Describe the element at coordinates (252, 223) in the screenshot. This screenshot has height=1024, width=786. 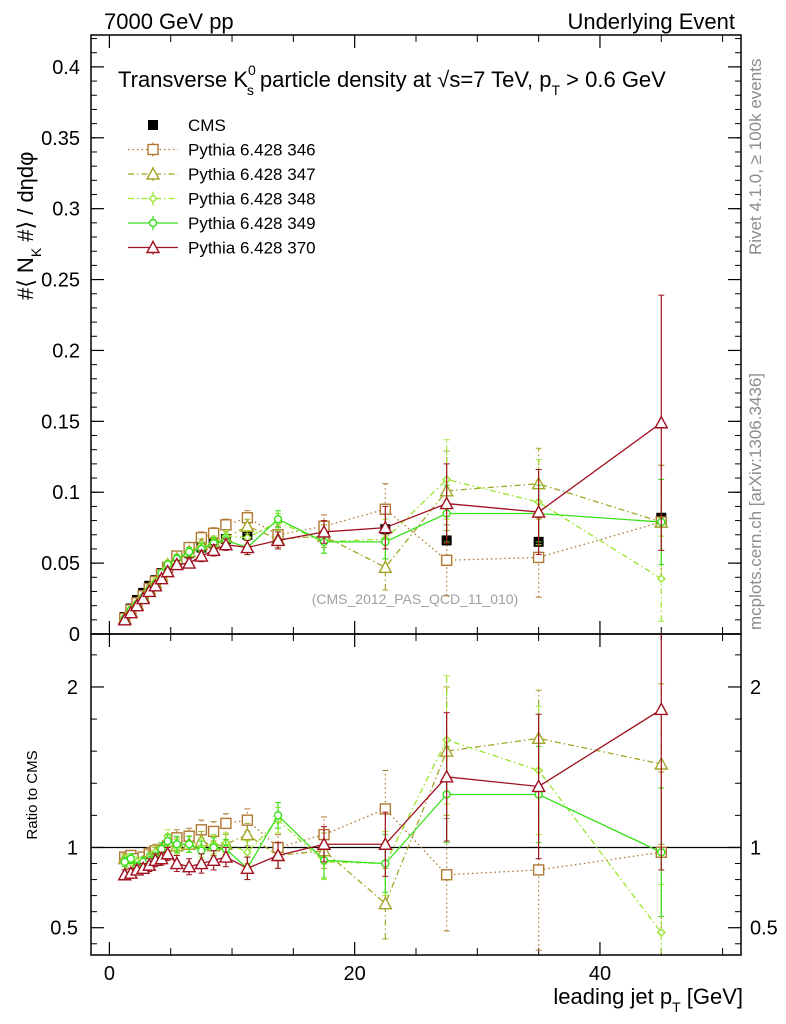
I see `legend-label: Pythia 6.428 349` at that location.